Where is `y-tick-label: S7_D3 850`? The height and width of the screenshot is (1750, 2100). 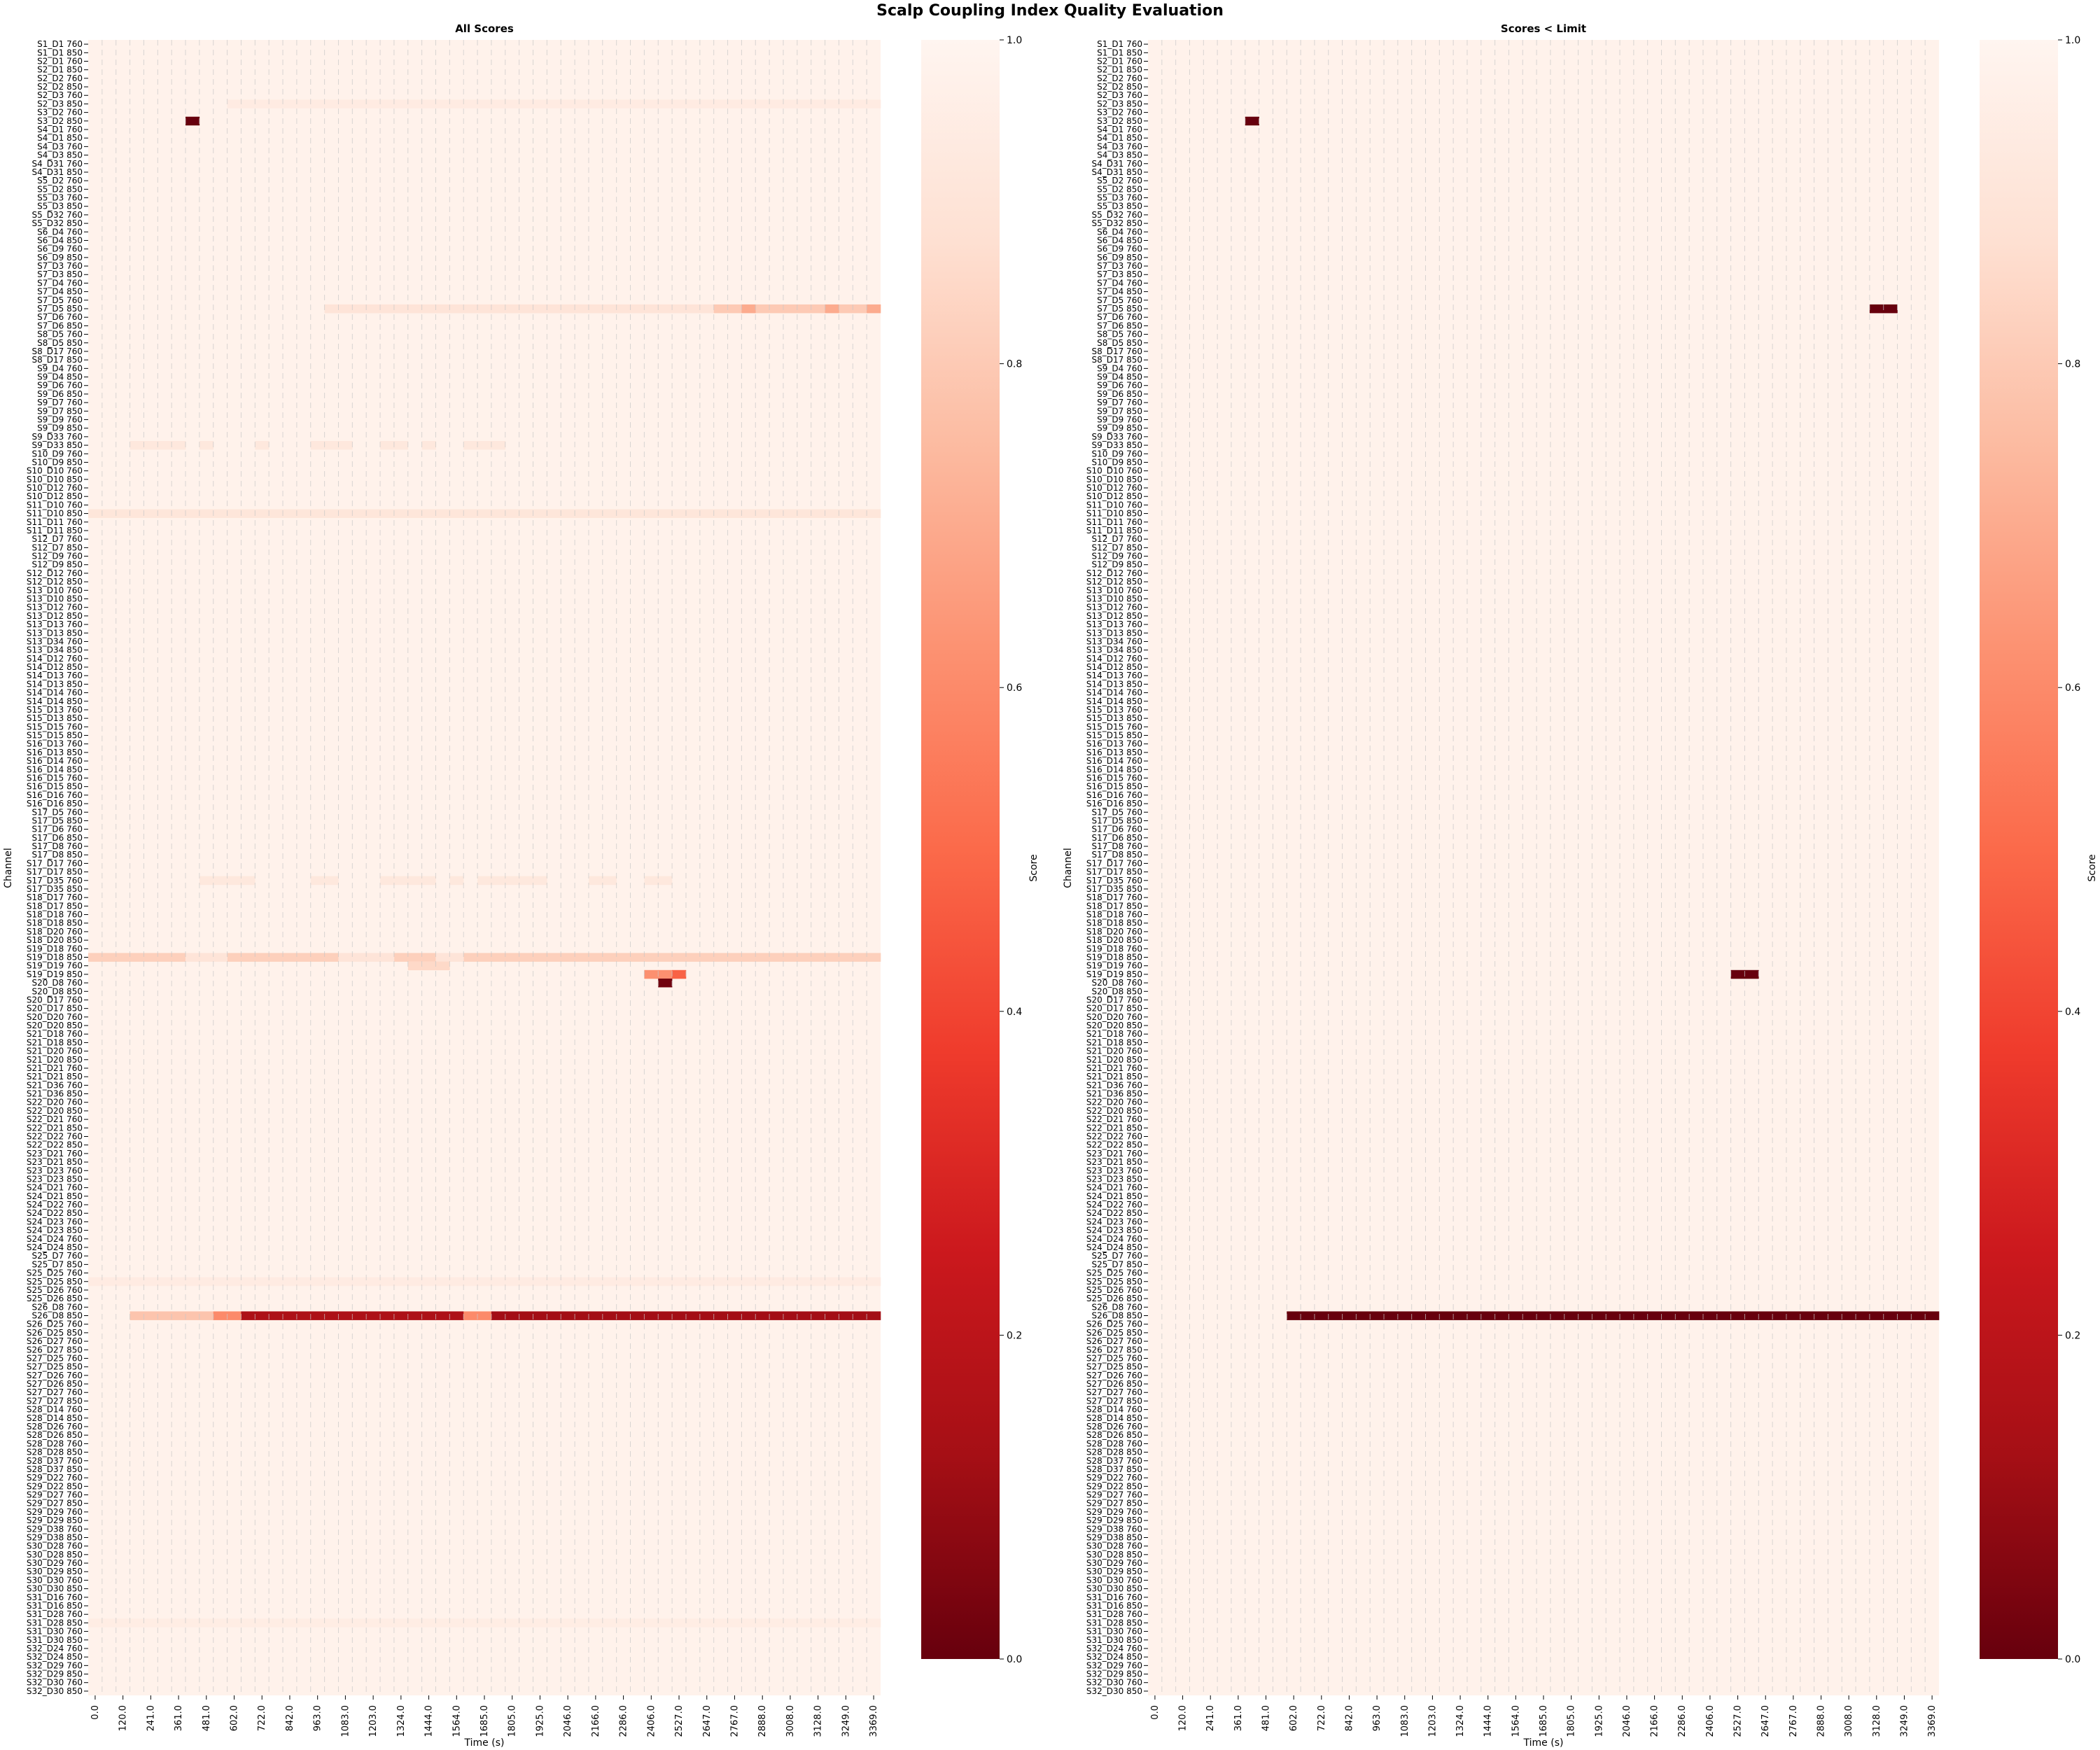
y-tick-label: S7_D3 850 is located at coordinates (1119, 274).